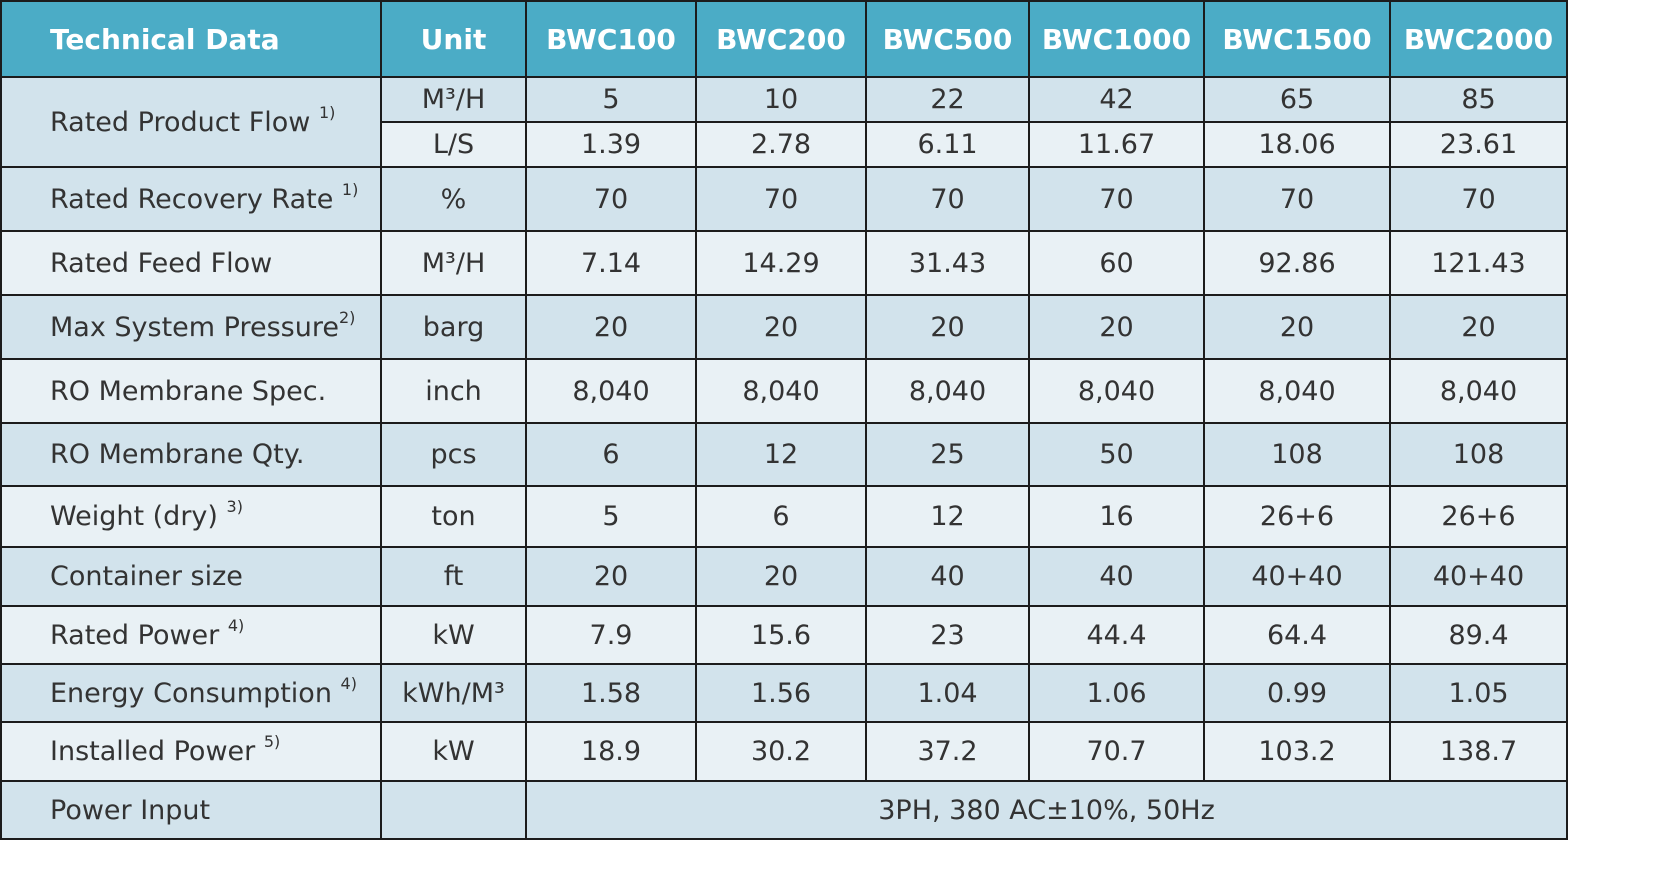 The image size is (1662, 894). I want to click on value-cell: 22, so click(947, 99).